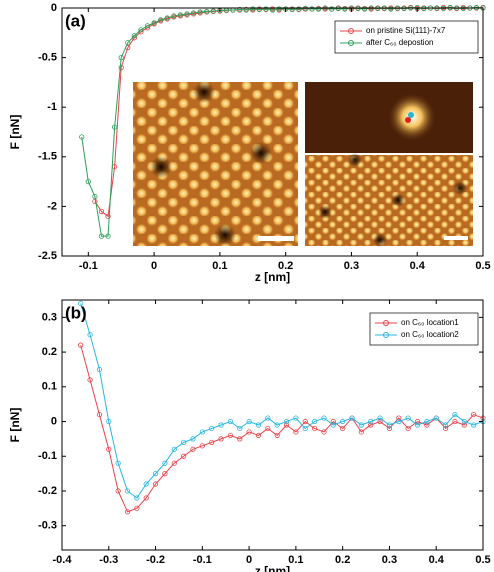  What do you see at coordinates (75, 20) in the screenshot?
I see `panel-label: (a)` at bounding box center [75, 20].